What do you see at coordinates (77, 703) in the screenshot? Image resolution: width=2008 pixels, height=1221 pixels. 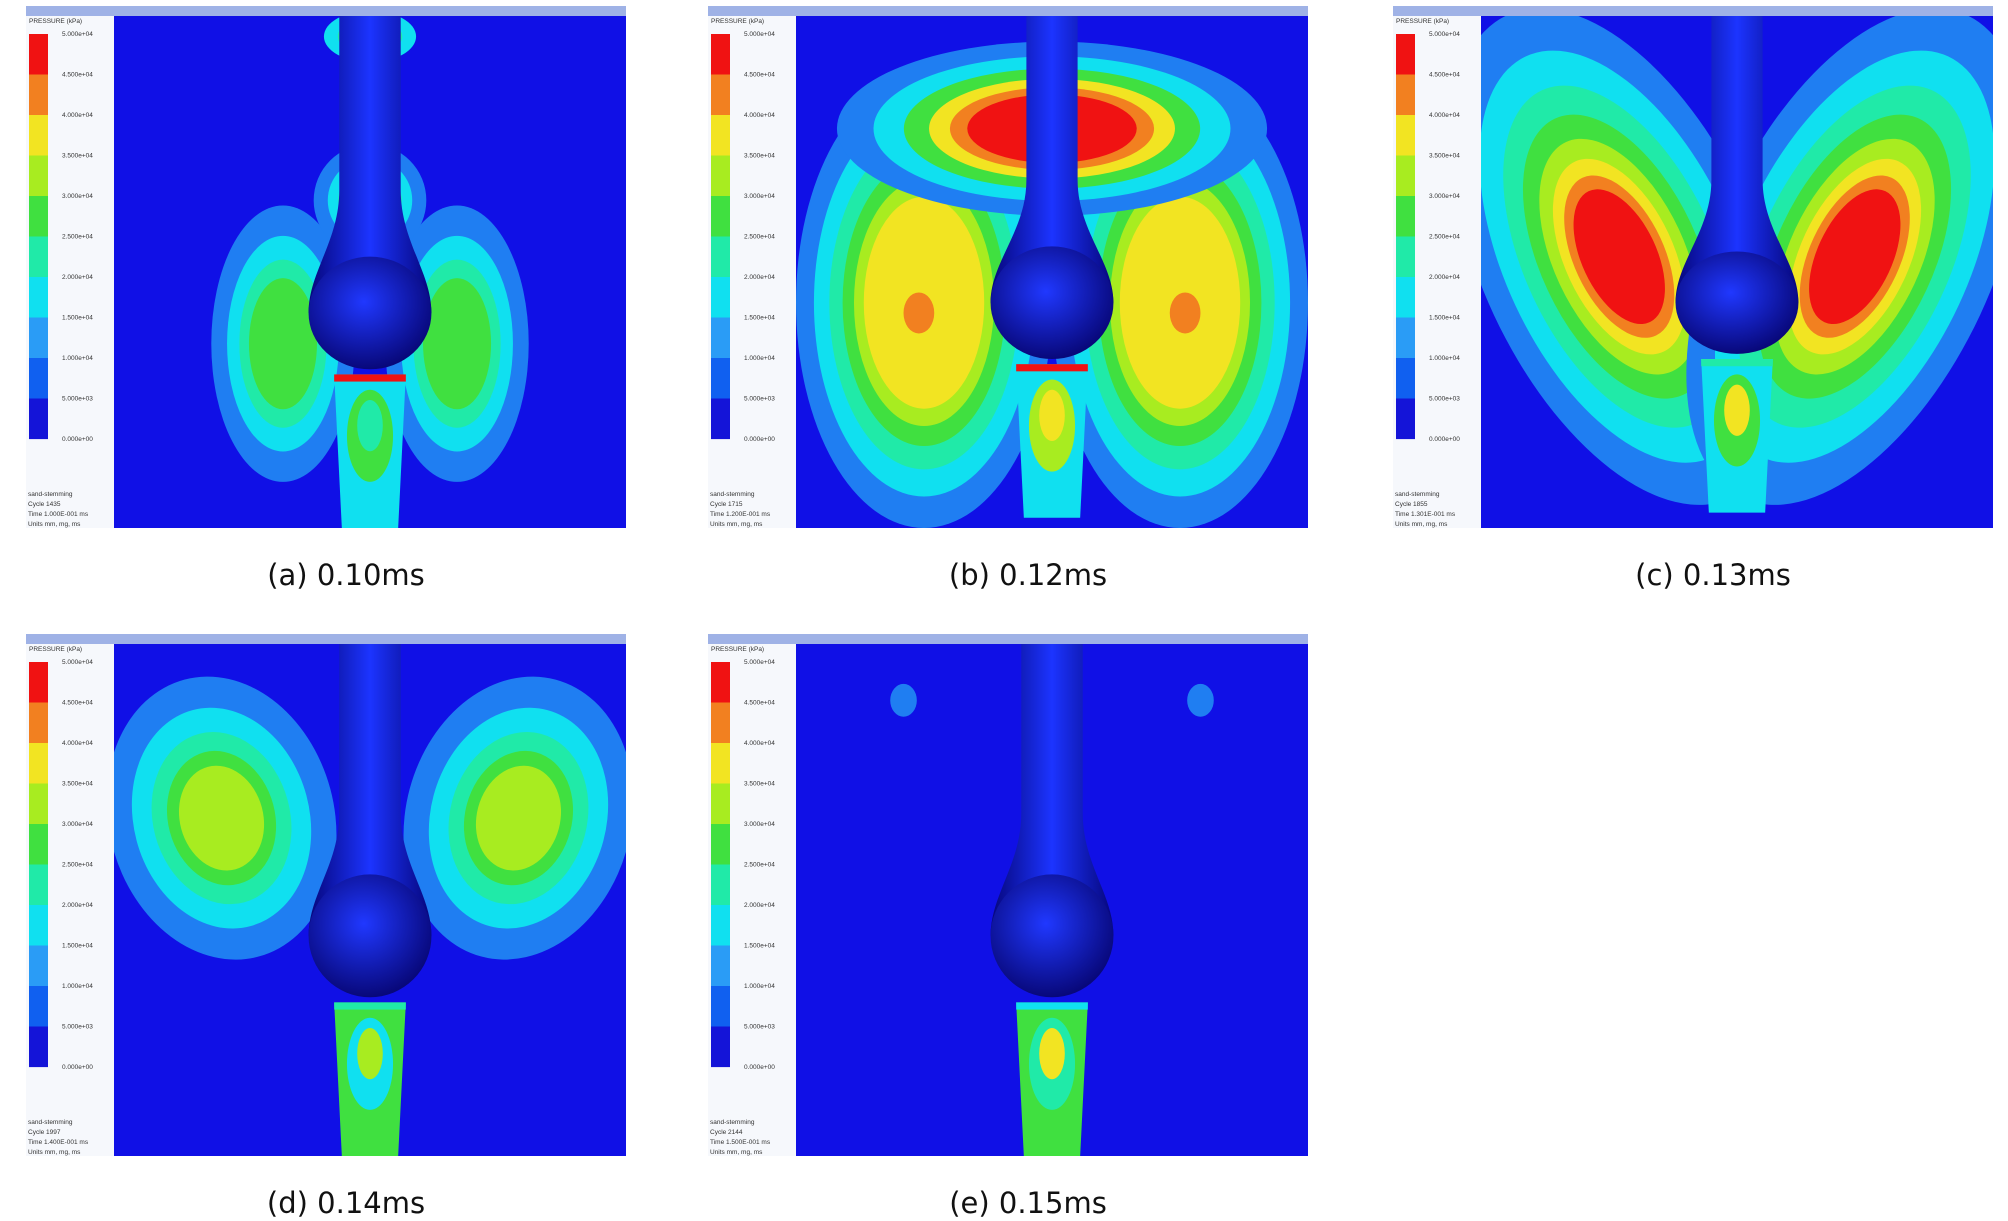 I see `colorbar-label: 4.500e+04` at bounding box center [77, 703].